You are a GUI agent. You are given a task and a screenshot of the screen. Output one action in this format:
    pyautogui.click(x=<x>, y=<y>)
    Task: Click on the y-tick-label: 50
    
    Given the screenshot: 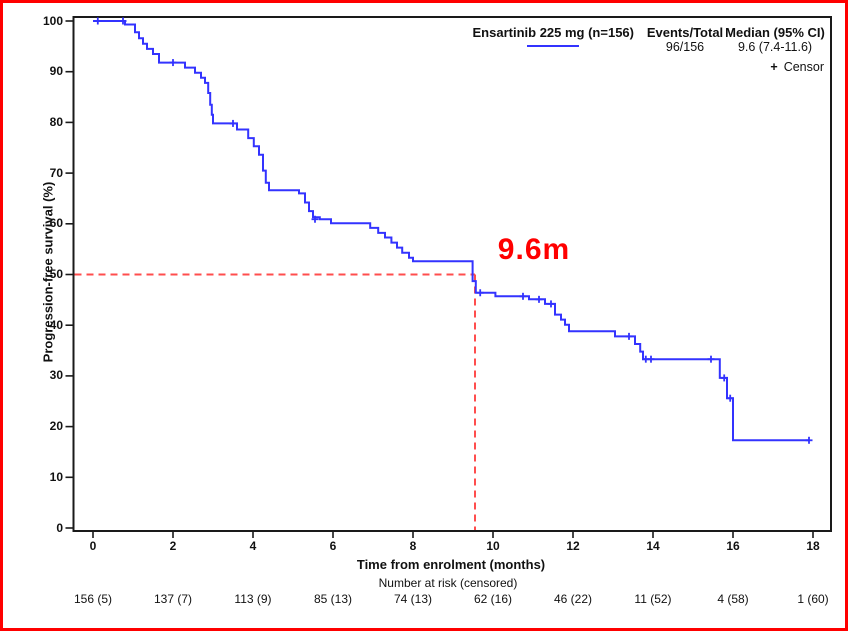 What is the action you would take?
    pyautogui.click(x=56, y=274)
    